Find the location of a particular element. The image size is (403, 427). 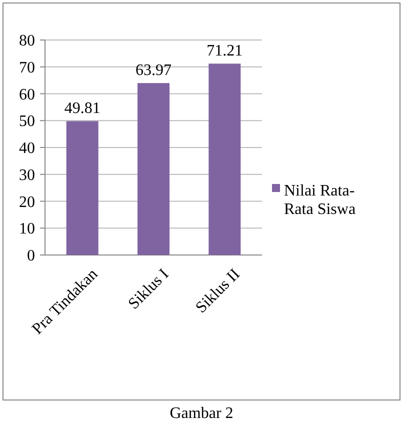

legend-label: Nilai Rata-Rata Siswa is located at coordinates (320, 200).